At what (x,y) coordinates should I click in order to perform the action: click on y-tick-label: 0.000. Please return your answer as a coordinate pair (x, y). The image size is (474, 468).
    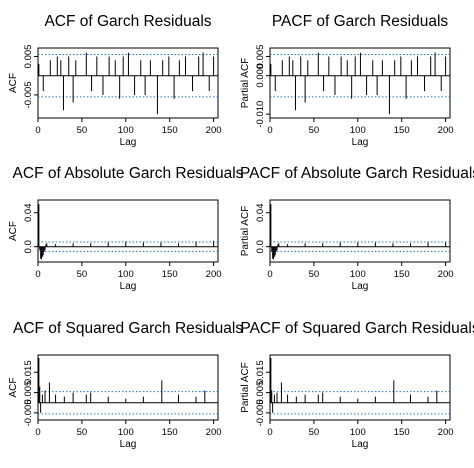
    Looking at the image, I should click on (260, 76).